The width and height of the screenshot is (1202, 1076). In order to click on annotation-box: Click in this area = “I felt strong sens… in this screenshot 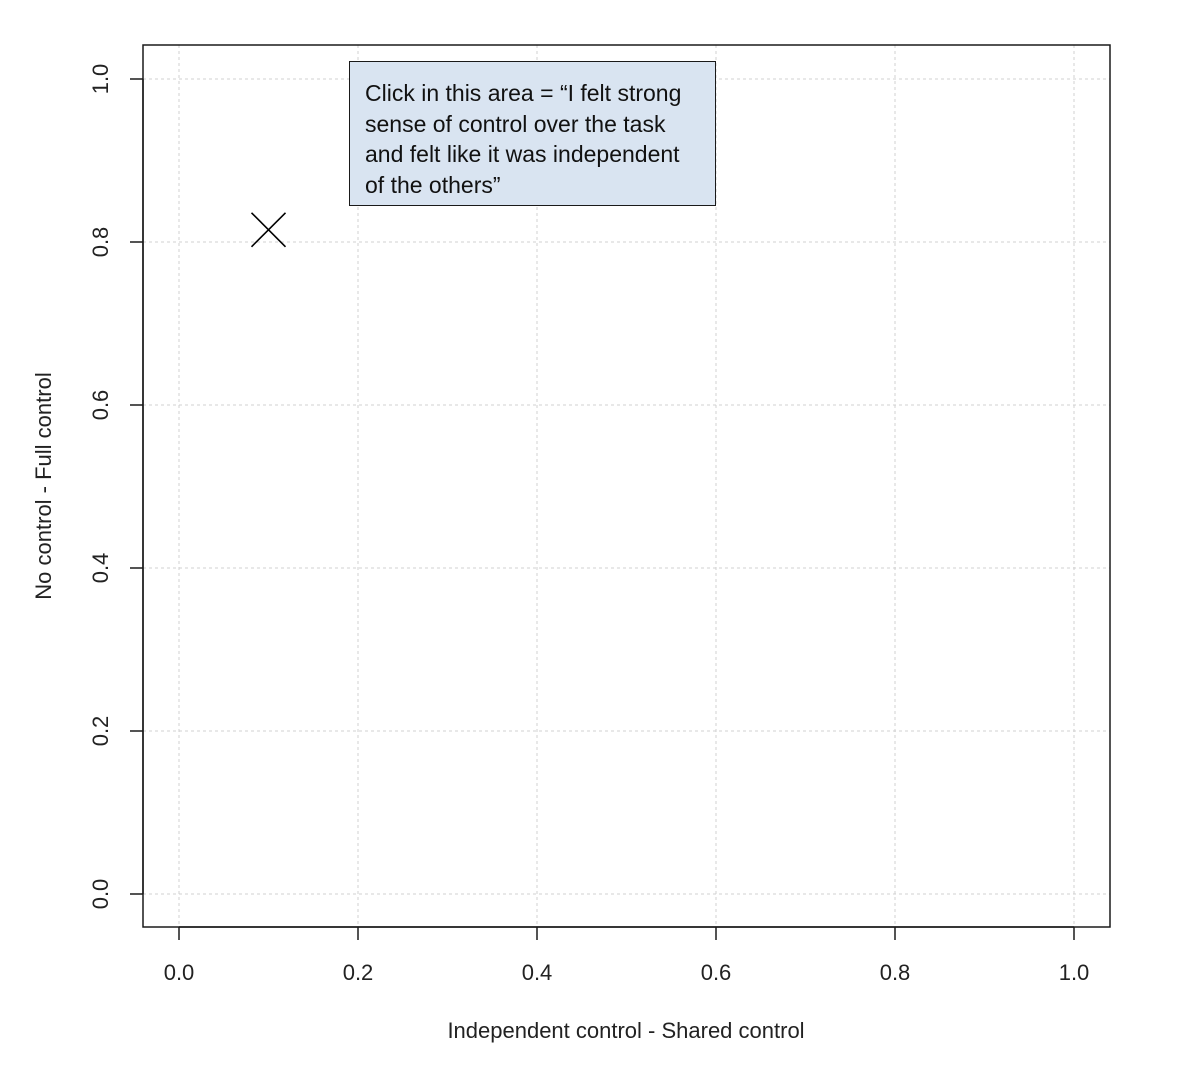, I will do `click(532, 133)`.